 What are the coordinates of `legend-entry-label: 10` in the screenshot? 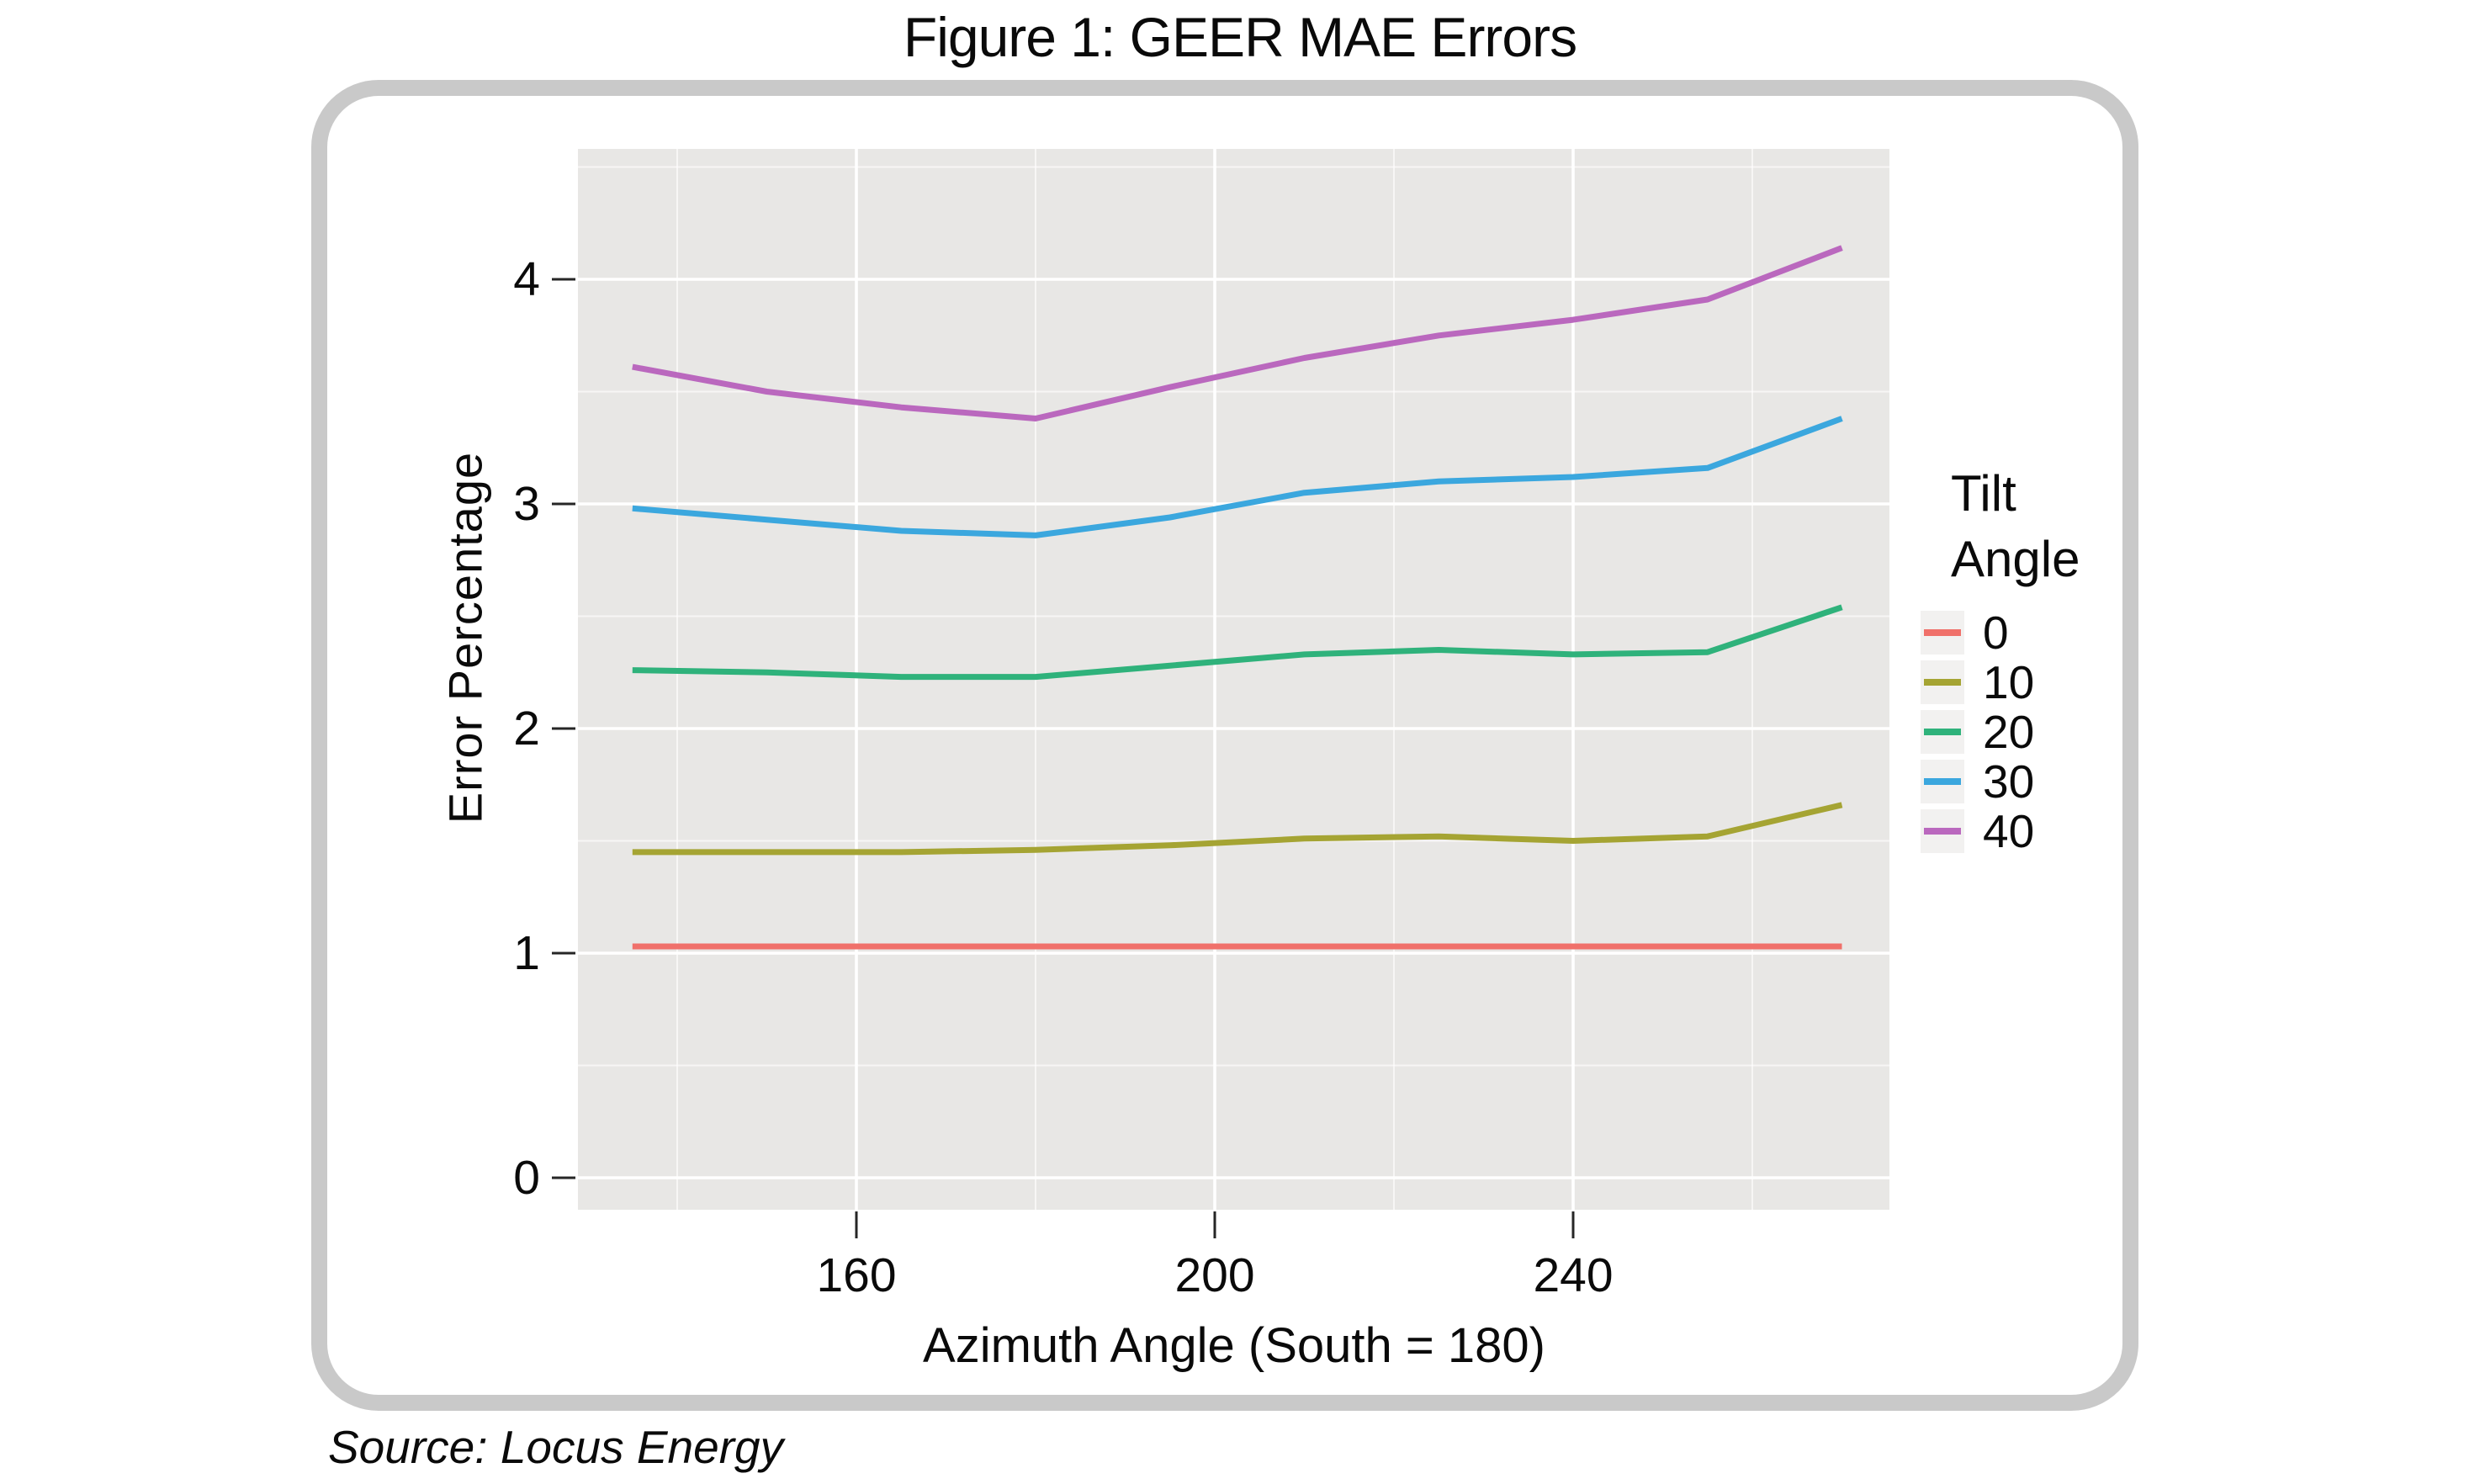 It's located at (2009, 682).